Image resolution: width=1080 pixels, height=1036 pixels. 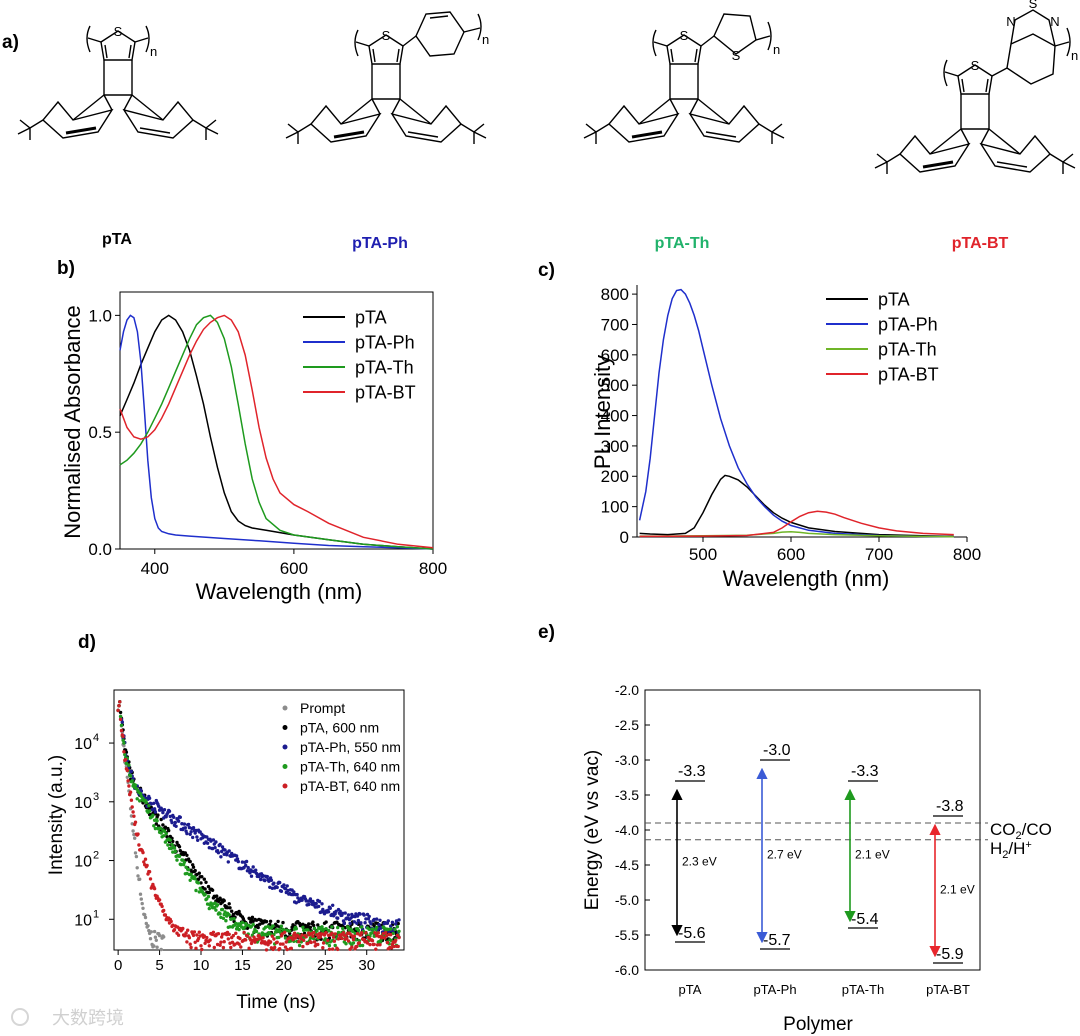 What do you see at coordinates (366, 965) in the screenshot?
I see `x-tick-label: 30` at bounding box center [366, 965].